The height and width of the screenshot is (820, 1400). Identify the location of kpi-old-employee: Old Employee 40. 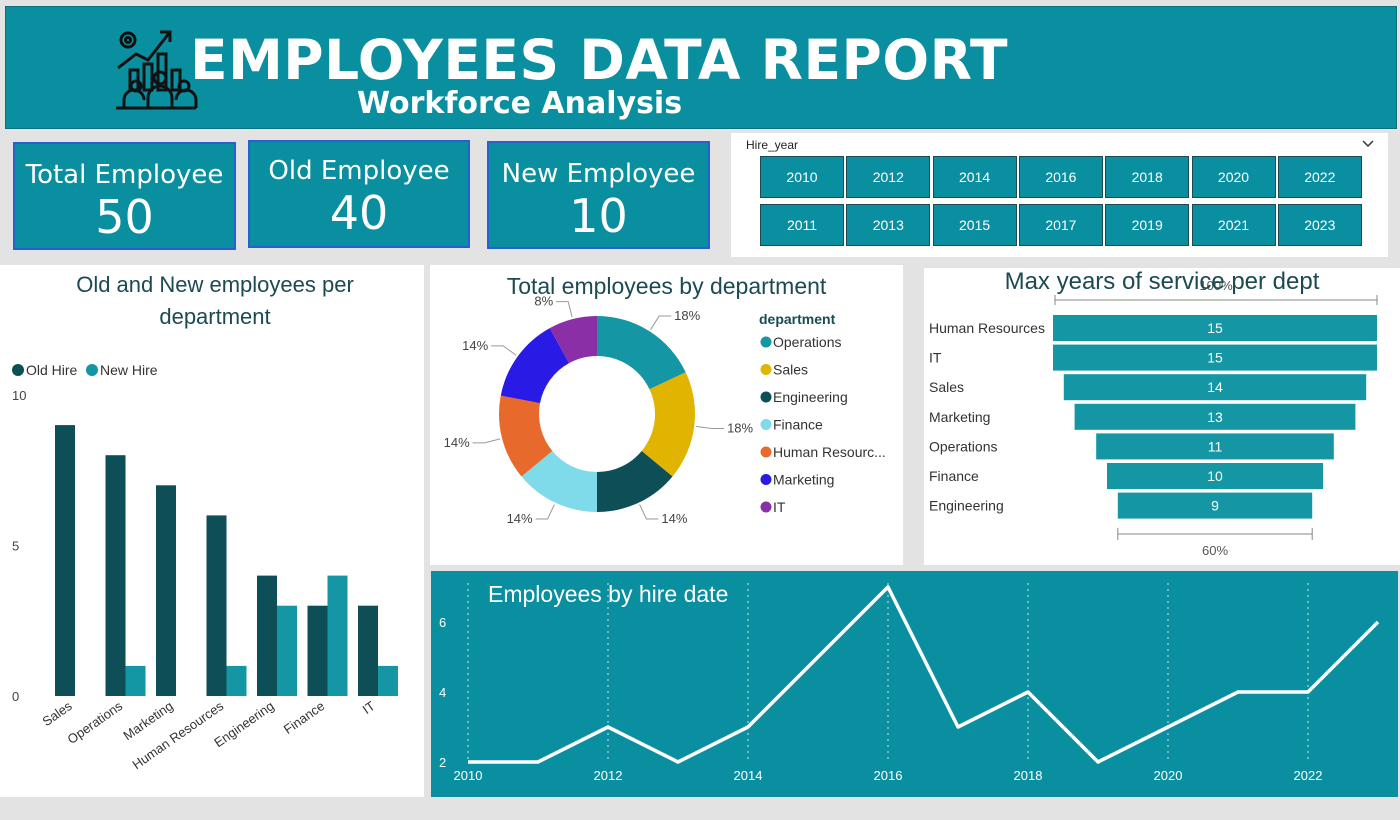
(359, 194).